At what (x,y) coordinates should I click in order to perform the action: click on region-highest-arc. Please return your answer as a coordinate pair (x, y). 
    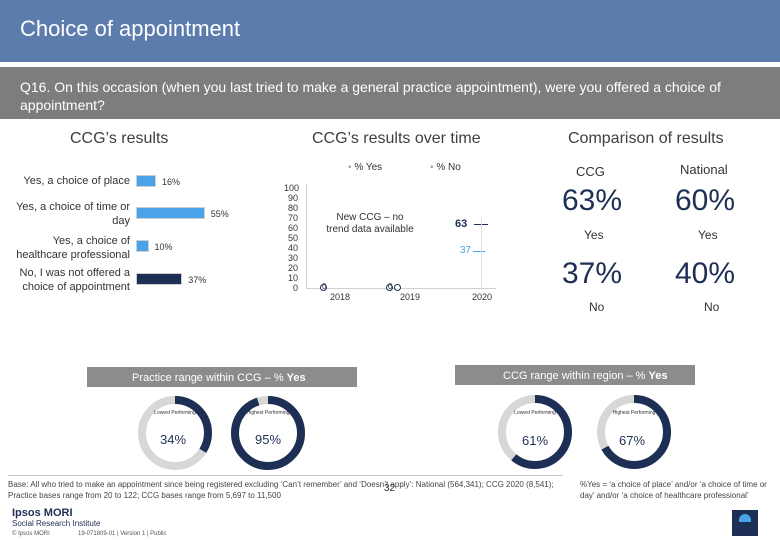
    Looking at the image, I should click on (634, 432).